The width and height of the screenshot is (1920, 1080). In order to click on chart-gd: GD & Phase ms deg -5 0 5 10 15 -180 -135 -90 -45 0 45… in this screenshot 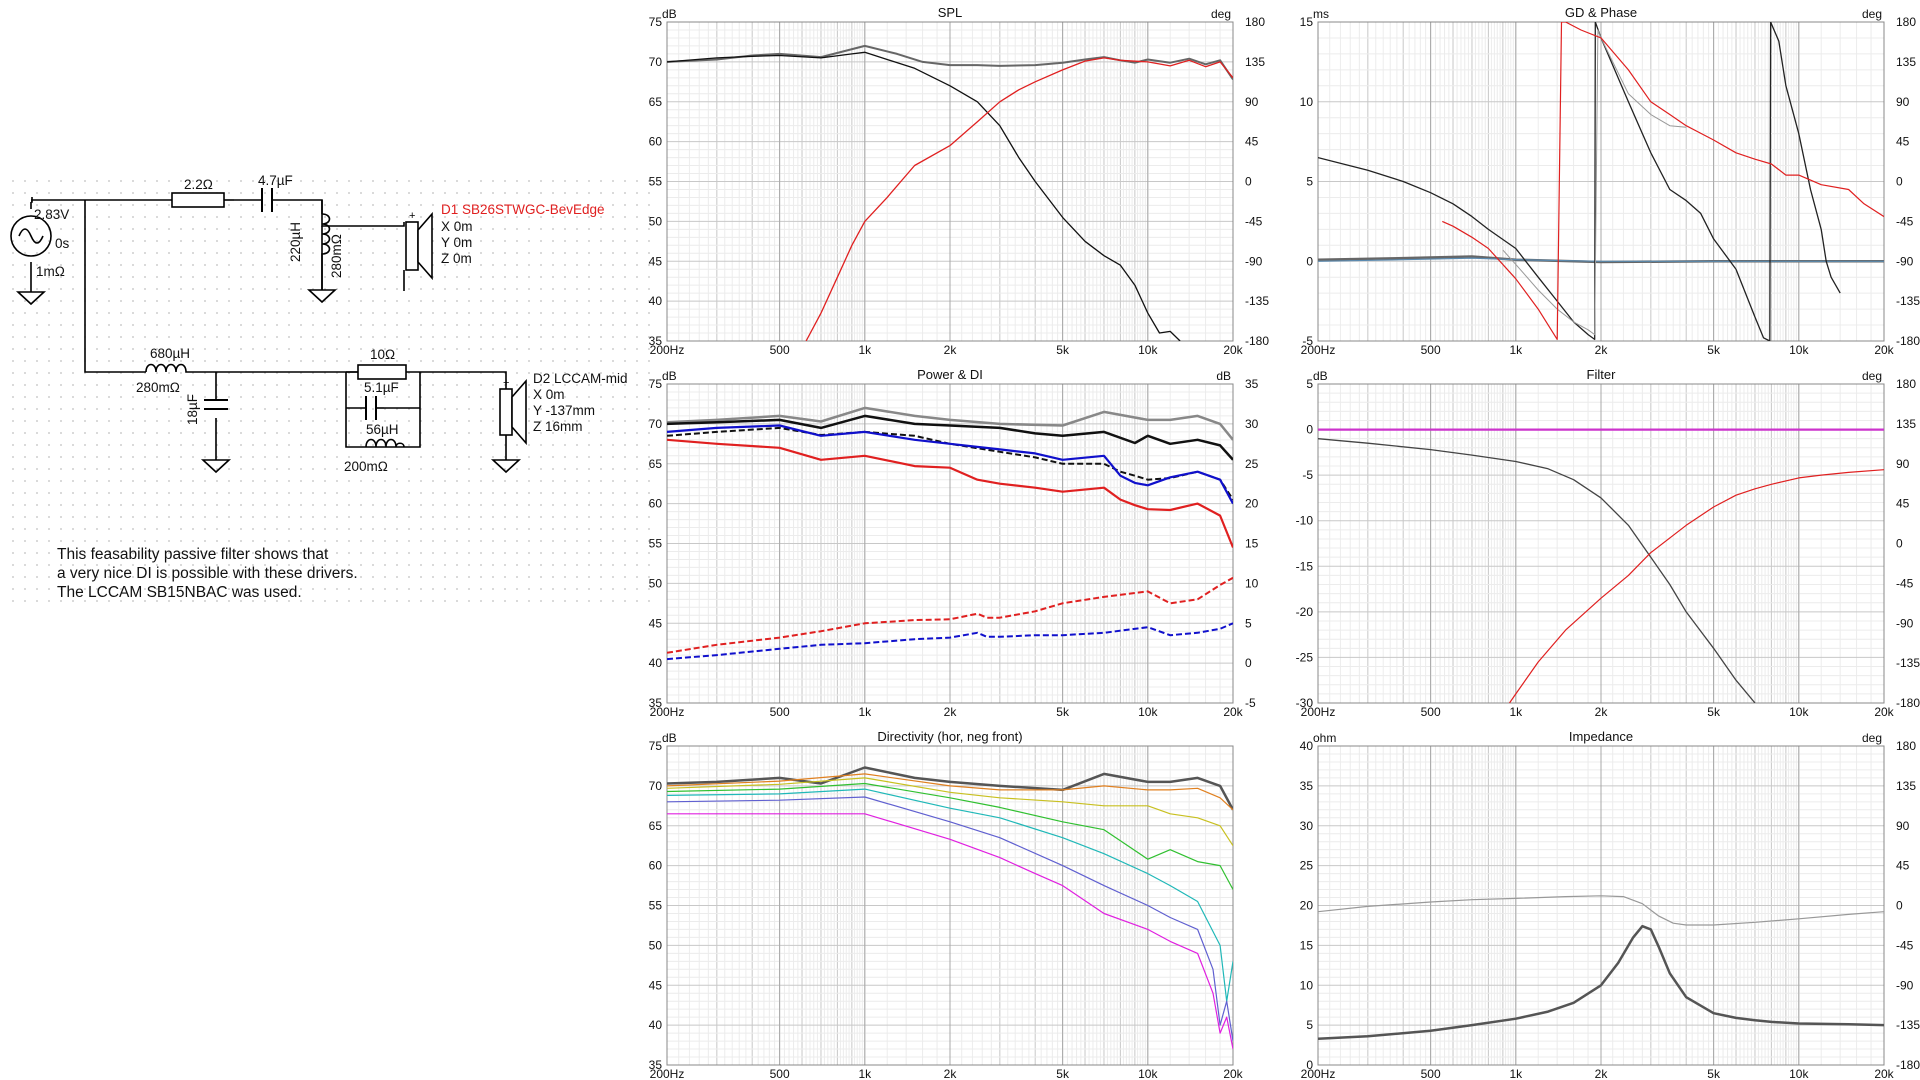, I will do `click(1610, 181)`.